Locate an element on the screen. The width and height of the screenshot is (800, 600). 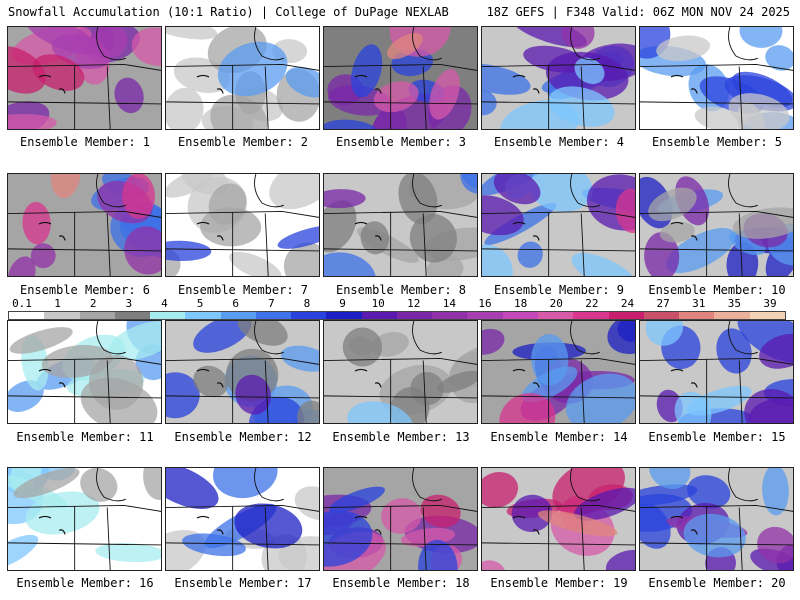
legend-color-bar is located at coordinates (397, 315).